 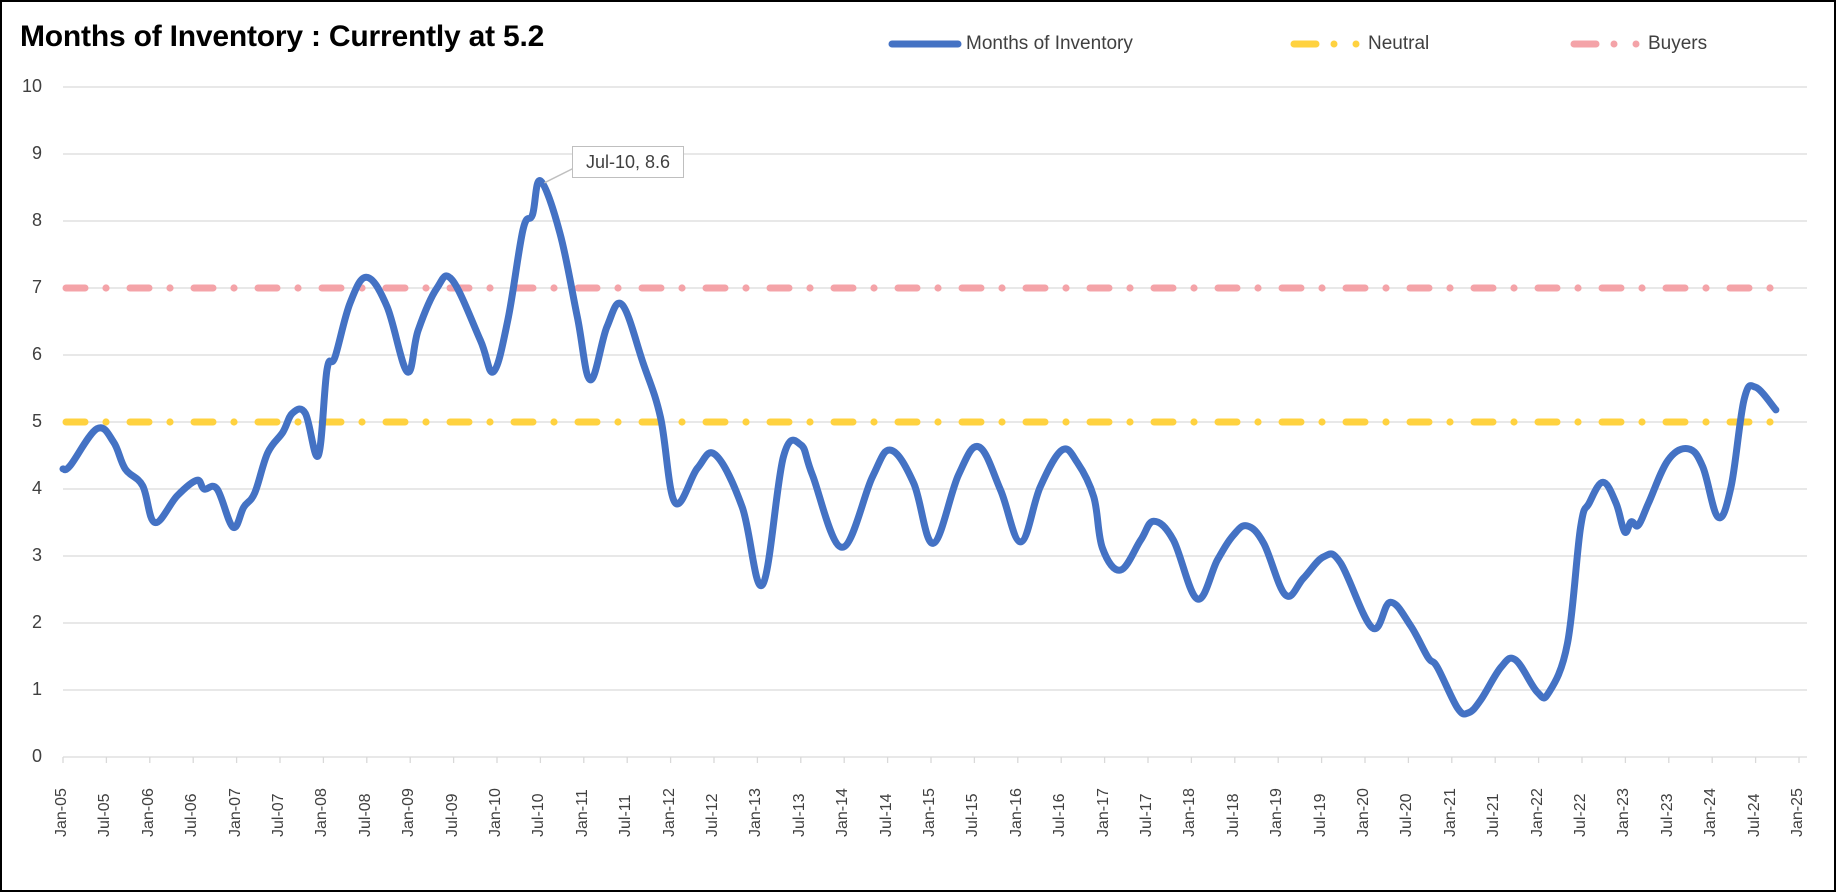 What do you see at coordinates (1711, 812) in the screenshot?
I see `x-tick-label: Jan-24` at bounding box center [1711, 812].